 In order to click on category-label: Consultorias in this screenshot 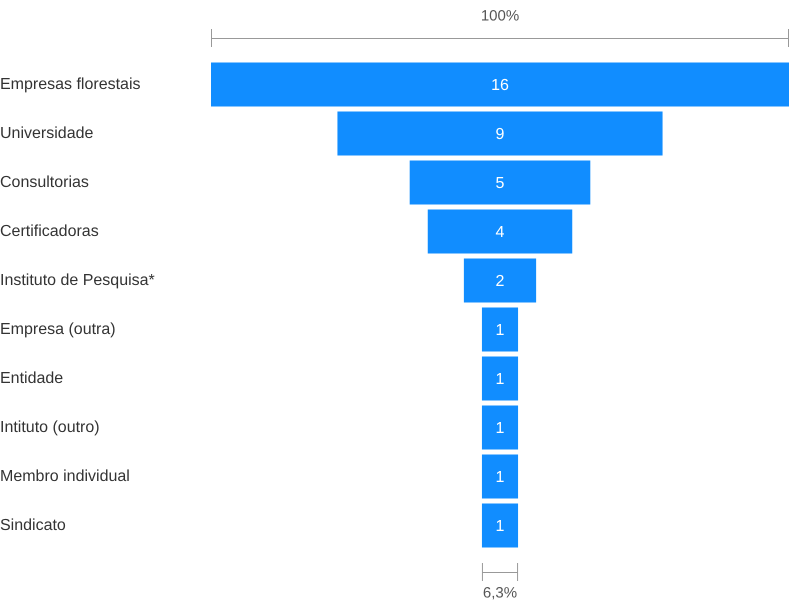, I will do `click(44, 182)`.